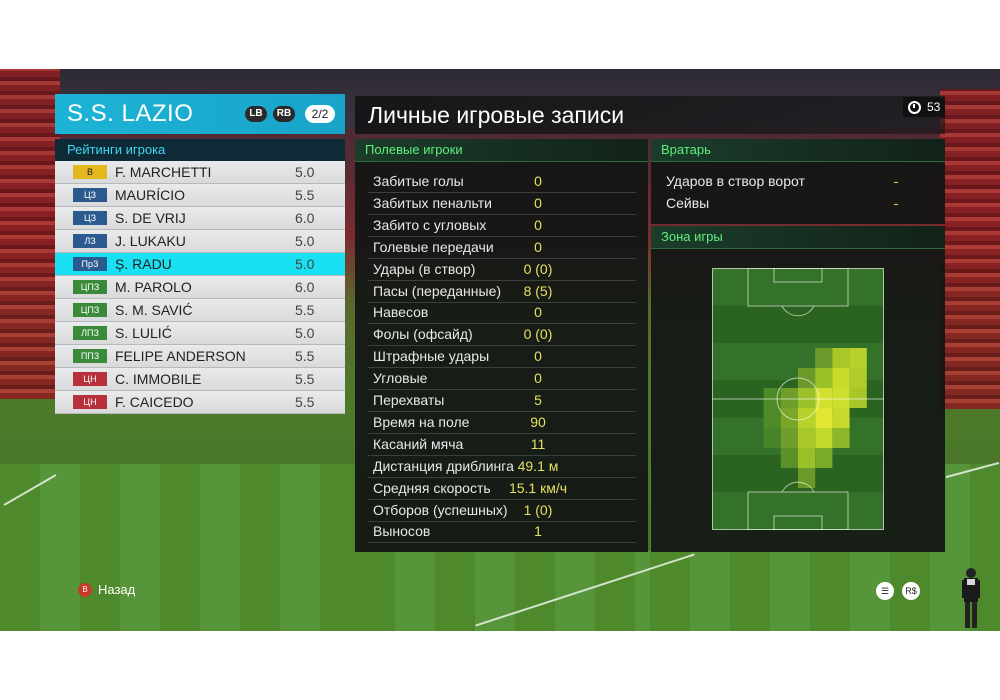 The width and height of the screenshot is (1000, 700). Describe the element at coordinates (501, 150) in the screenshot. I see `field-players-header: Полевые игроки` at that location.